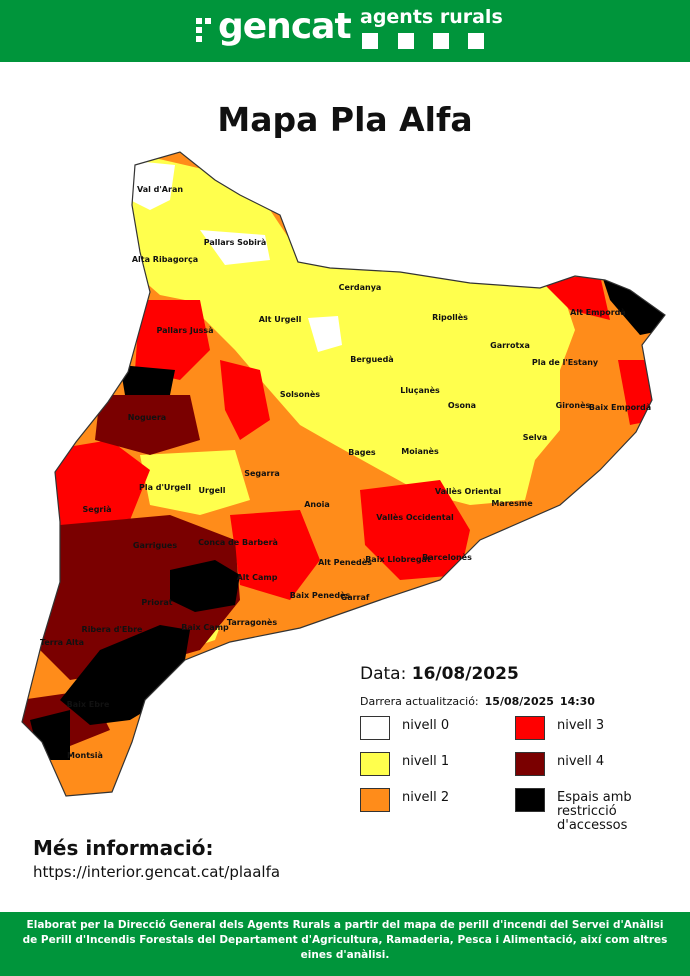 The width and height of the screenshot is (690, 976). Describe the element at coordinates (598, 312) in the screenshot. I see `region-label: Alt Empordà` at that location.